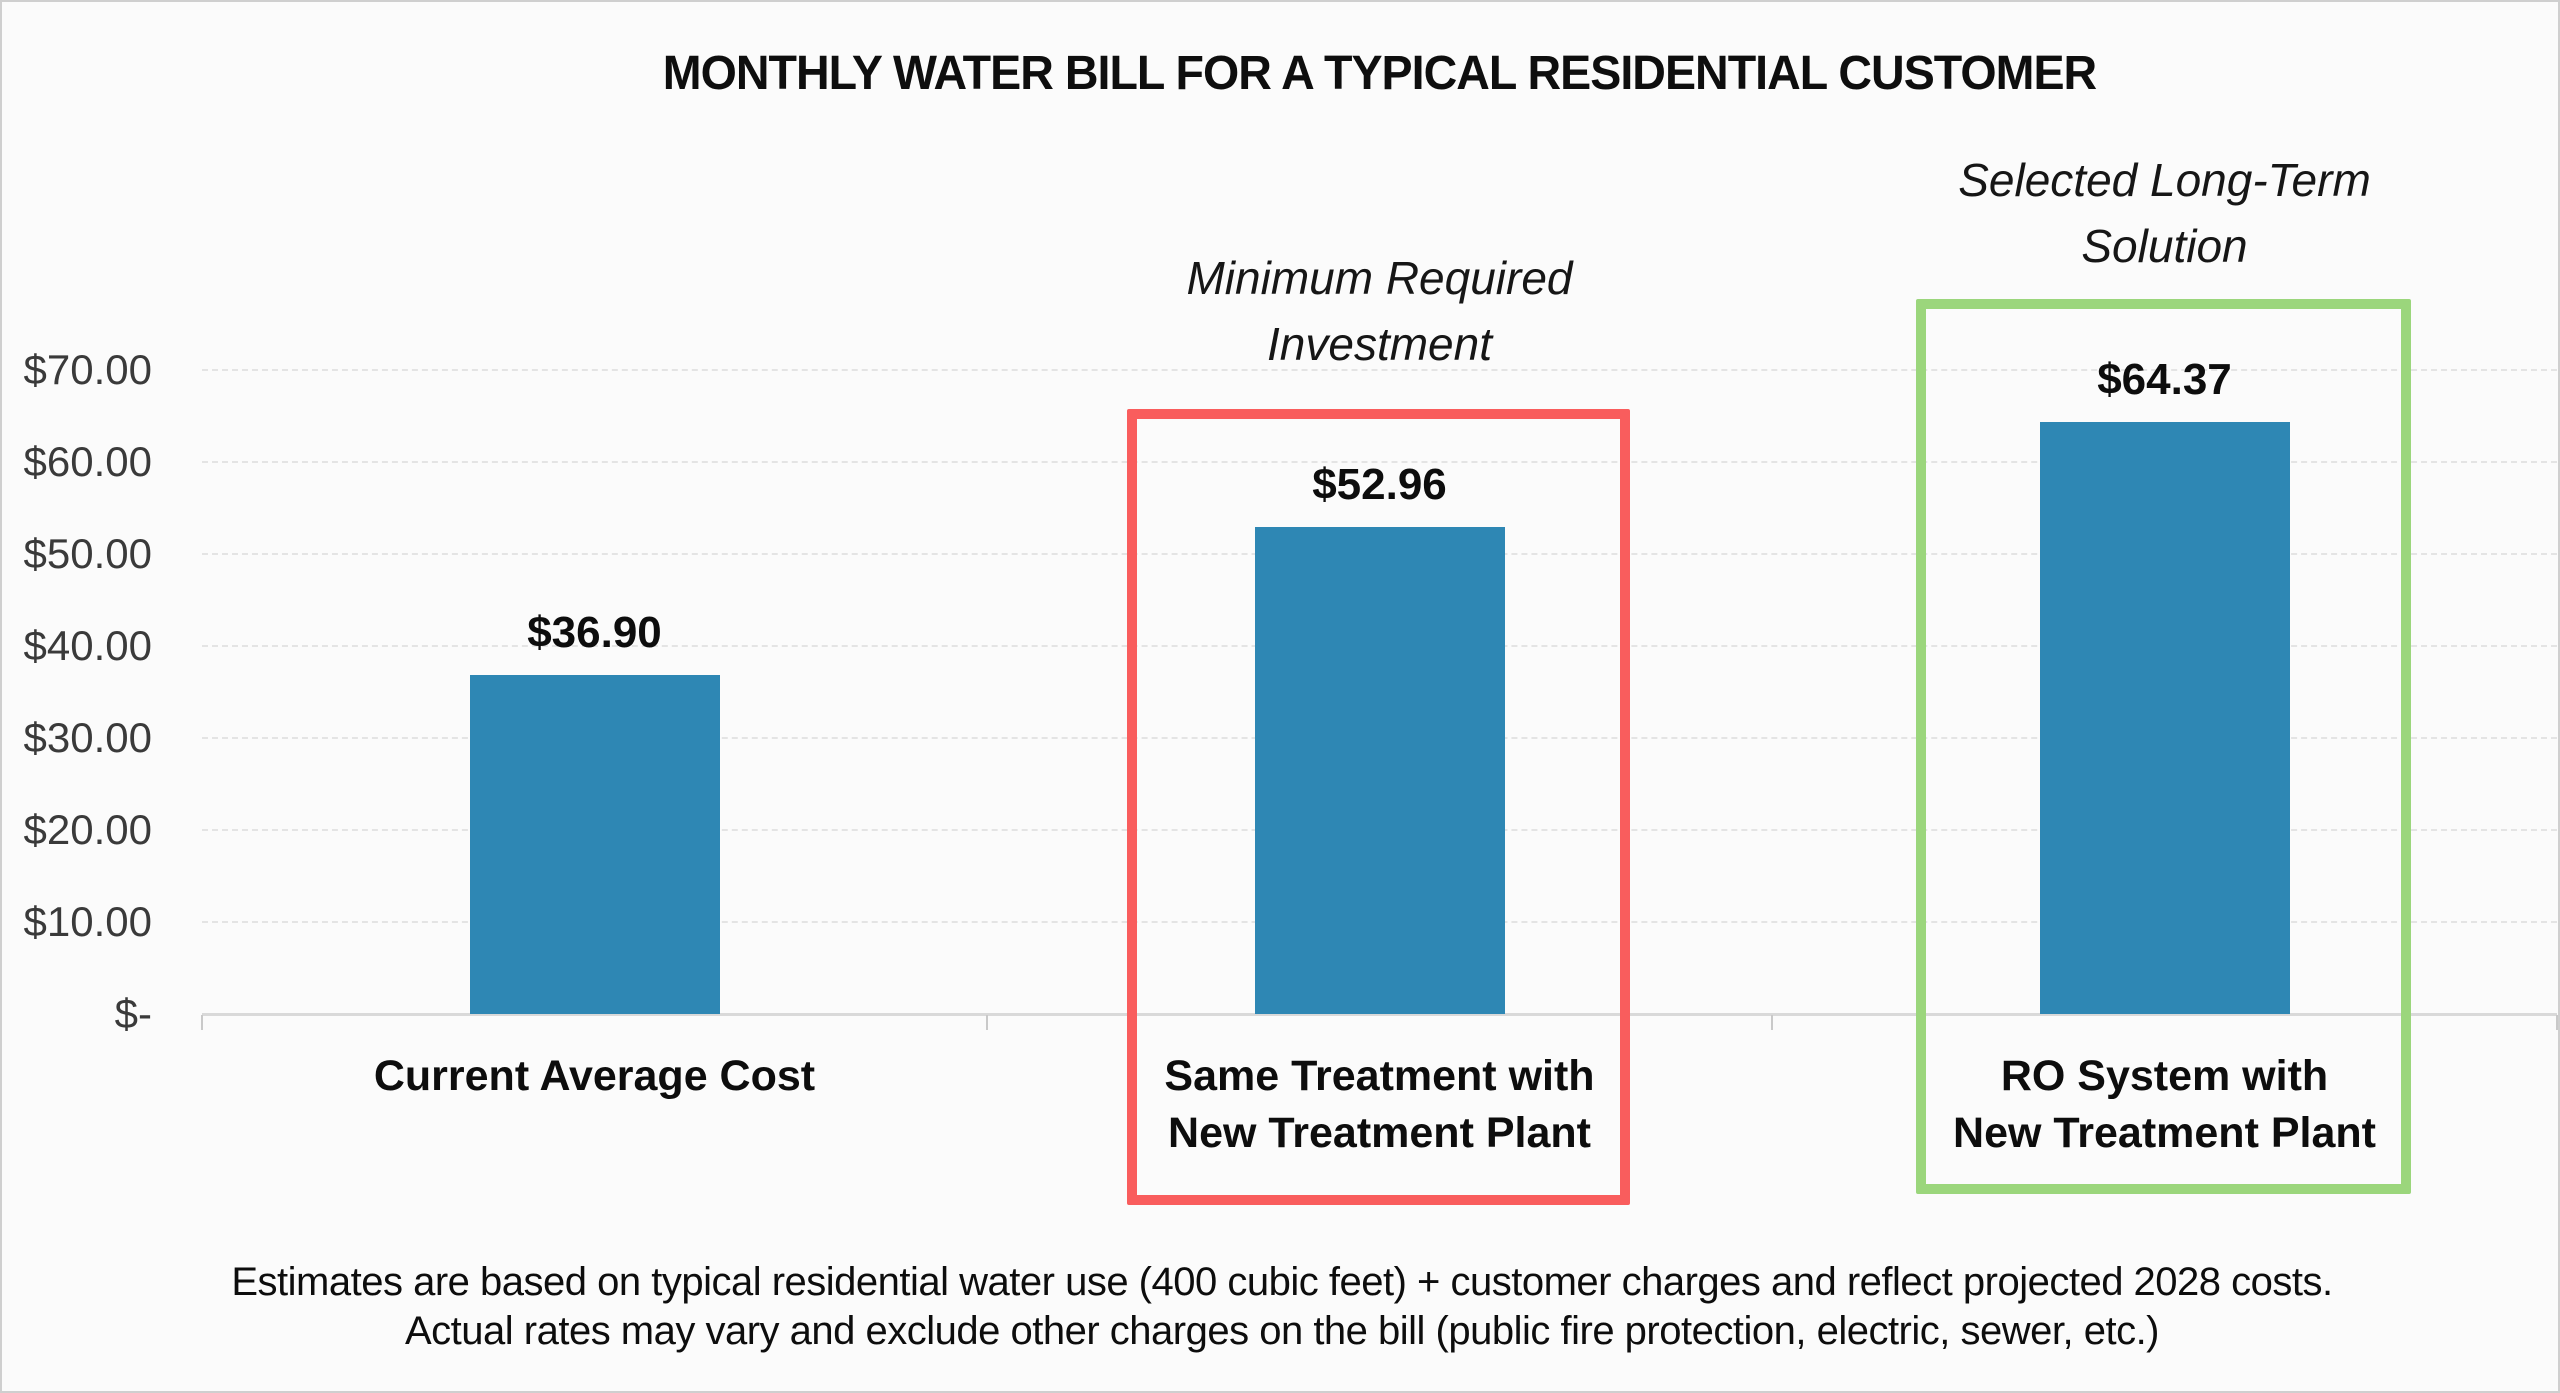 This screenshot has height=1393, width=2560. I want to click on bar-value-label: $52.96, so click(1379, 484).